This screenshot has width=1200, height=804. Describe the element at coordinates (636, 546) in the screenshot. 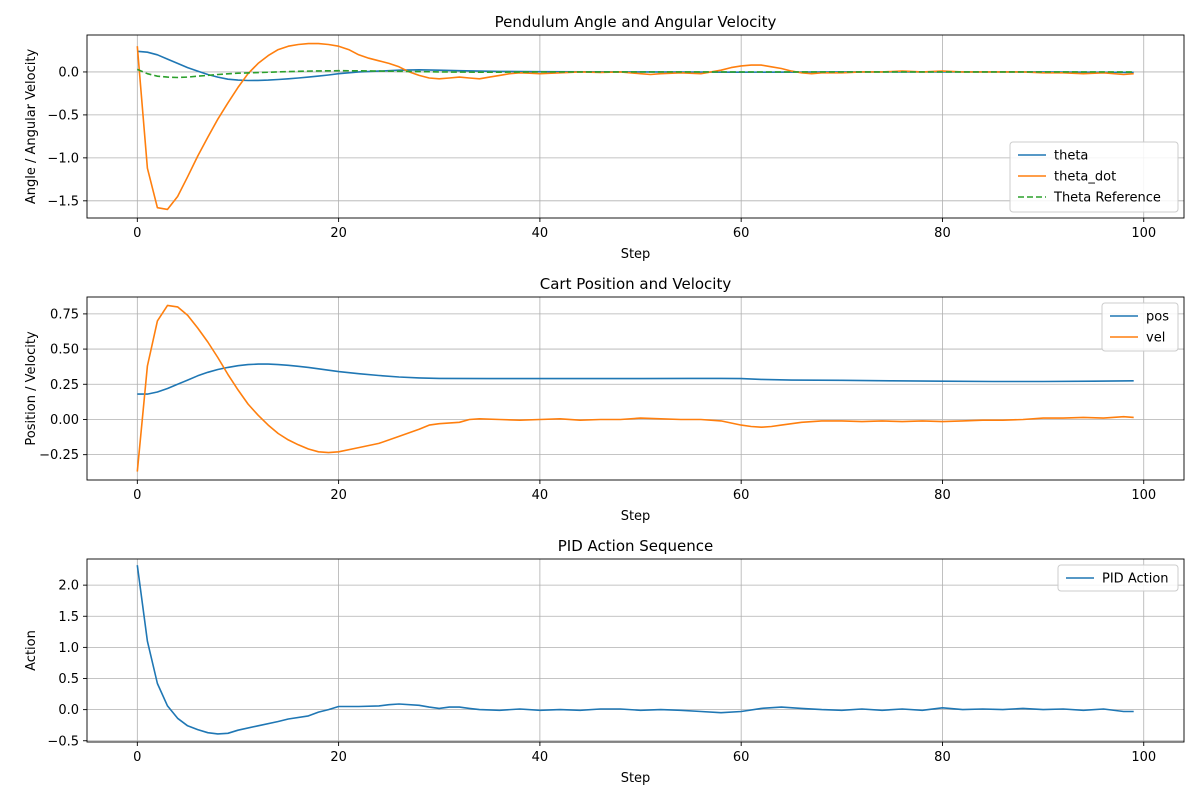

I see `subplot-title: PID Action Sequence` at that location.